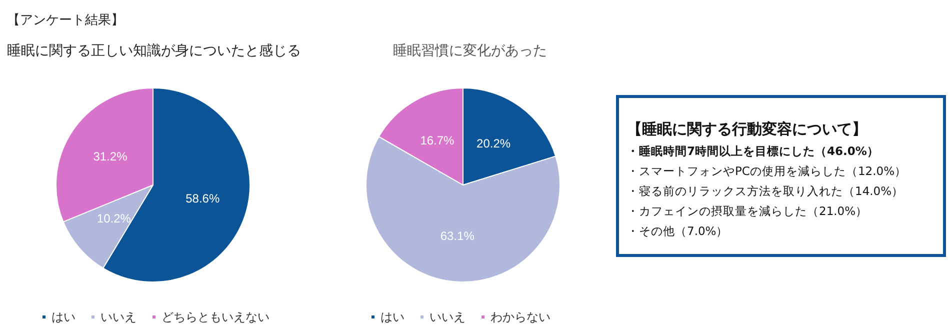 This screenshot has width=950, height=330. Describe the element at coordinates (203, 199) in the screenshot. I see `data-label: 58.6%` at that location.